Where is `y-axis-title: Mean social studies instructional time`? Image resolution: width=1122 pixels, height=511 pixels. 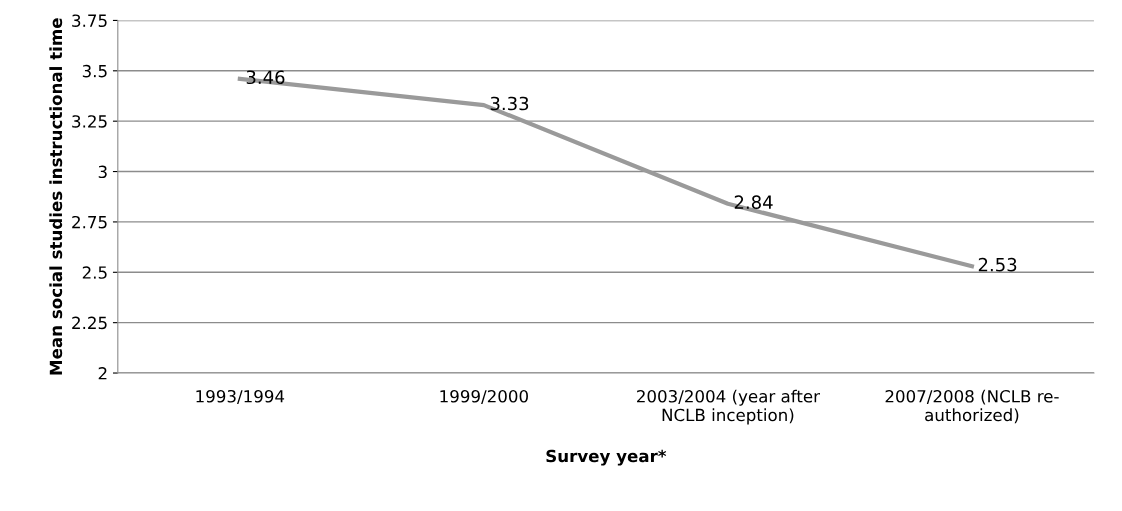 y-axis-title: Mean social studies instructional time is located at coordinates (56, 196).